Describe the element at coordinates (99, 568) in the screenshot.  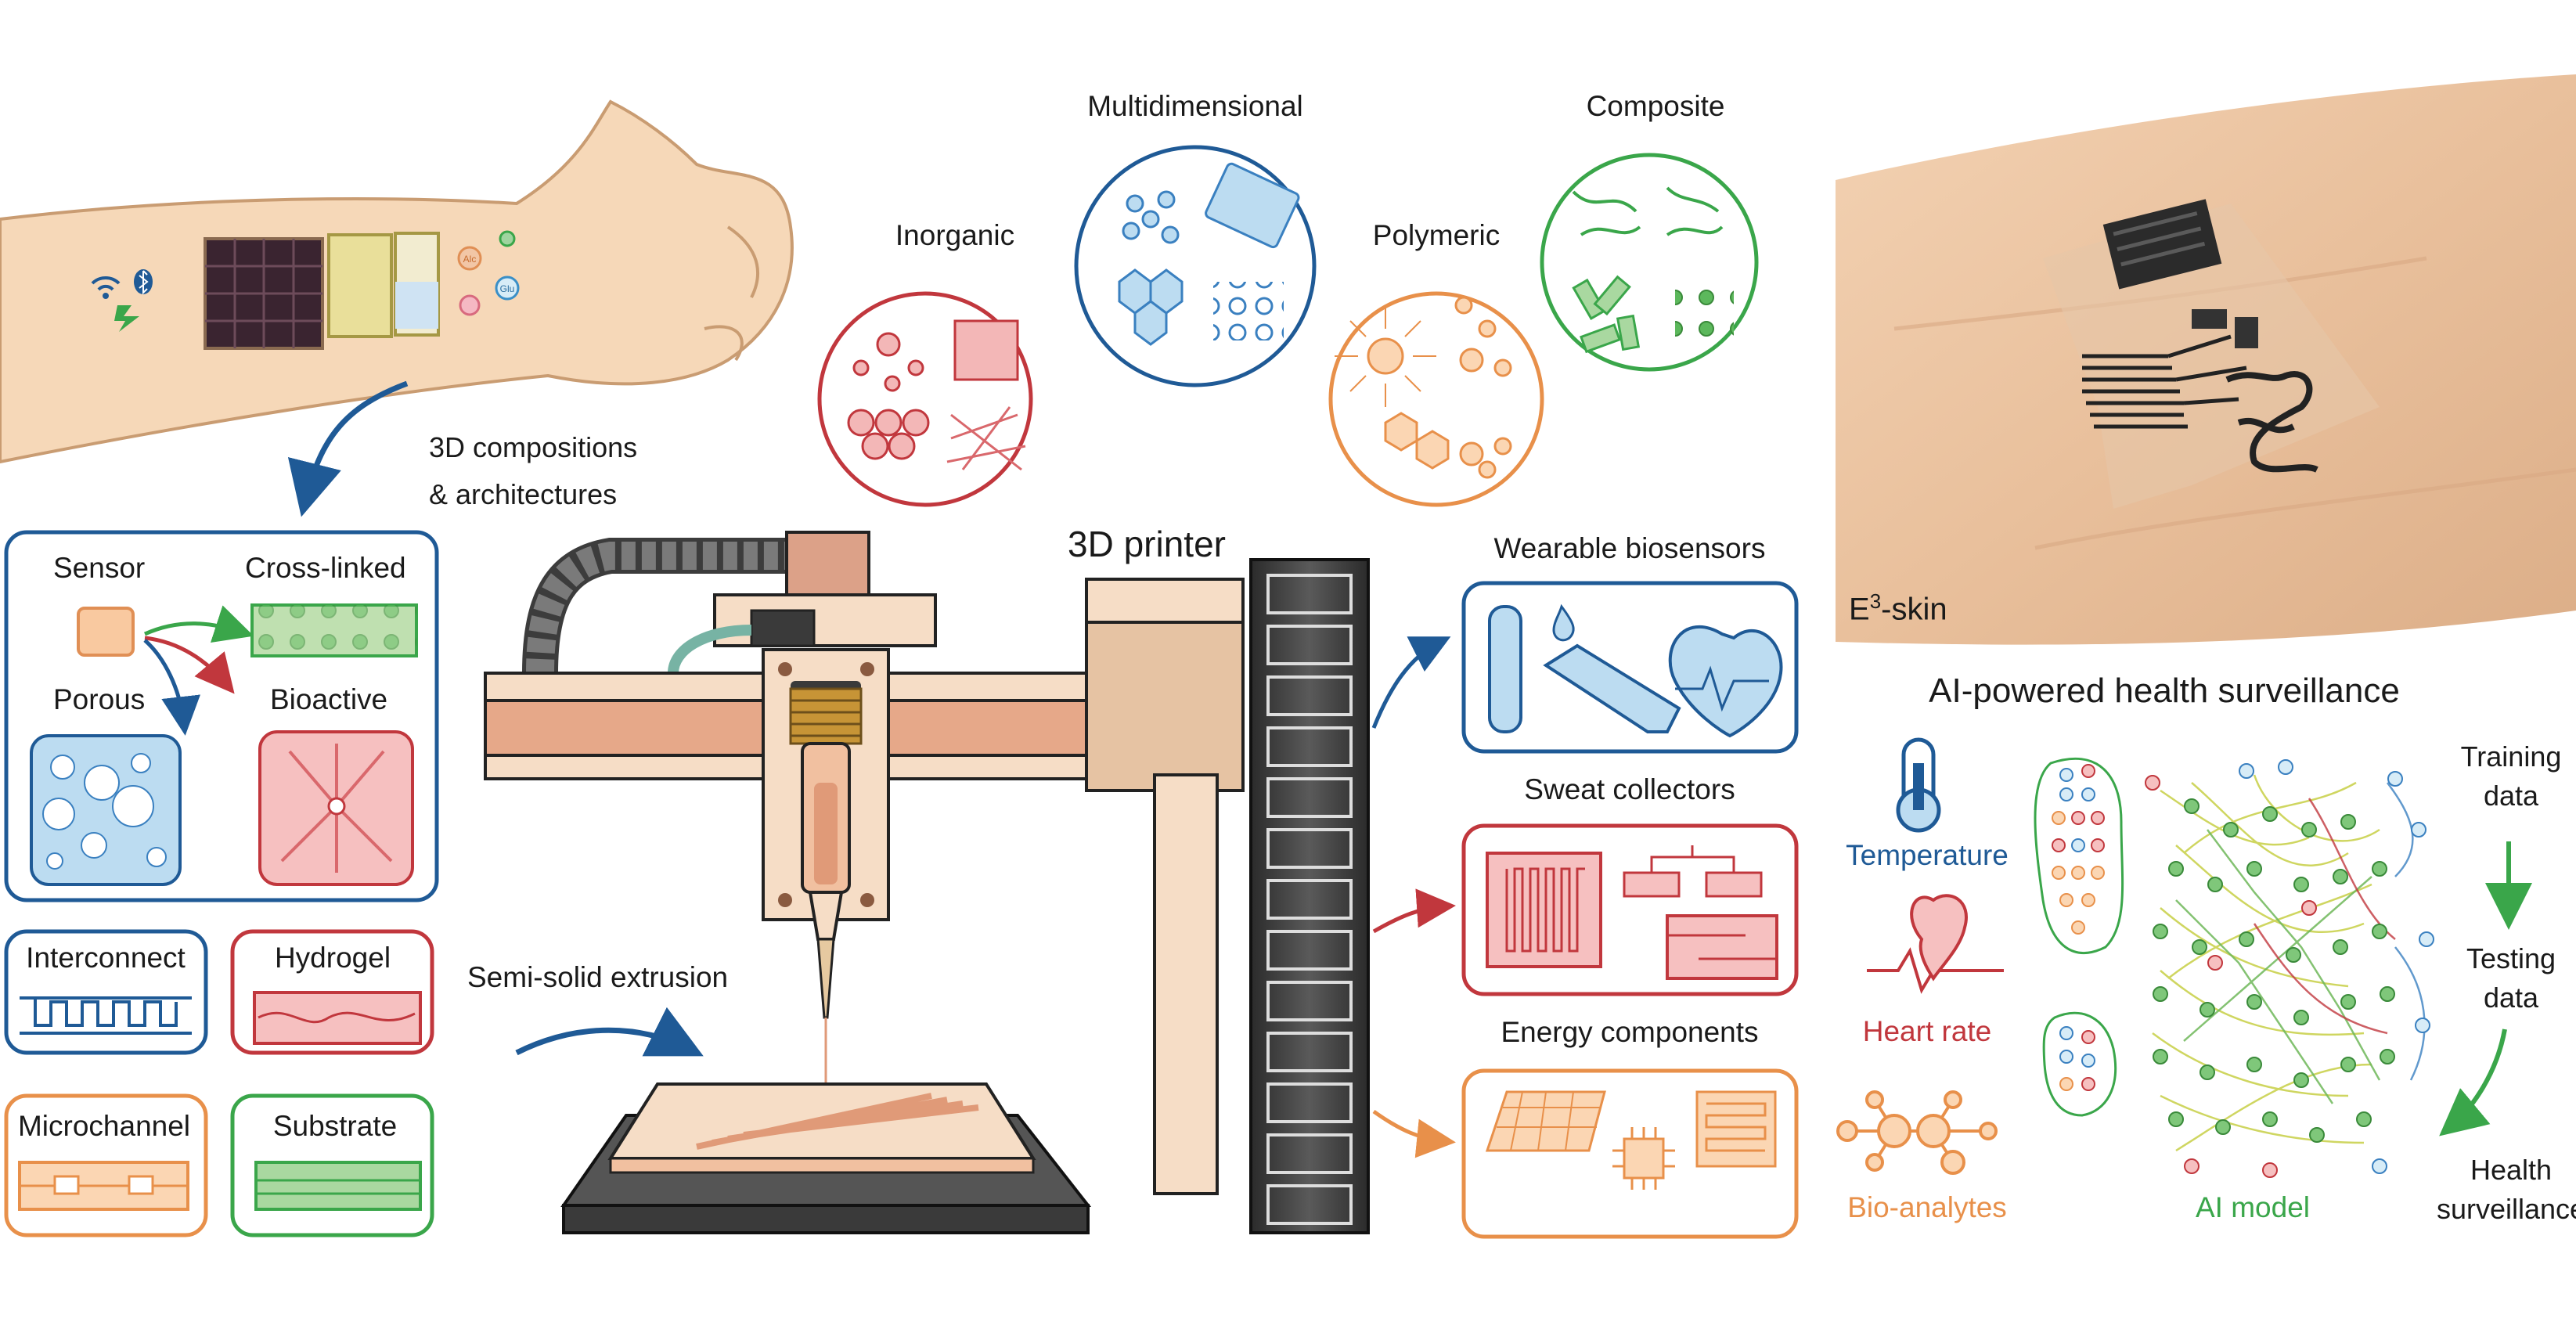
I see `label-sensor: Sensor` at that location.